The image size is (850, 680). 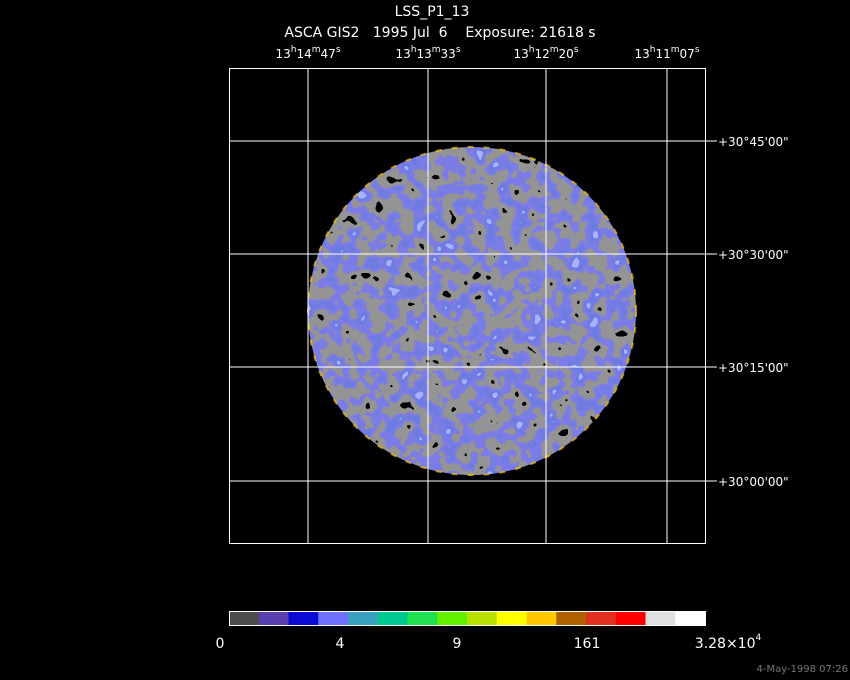 What do you see at coordinates (662, 54) in the screenshot?
I see `ra-label-part: 11` at bounding box center [662, 54].